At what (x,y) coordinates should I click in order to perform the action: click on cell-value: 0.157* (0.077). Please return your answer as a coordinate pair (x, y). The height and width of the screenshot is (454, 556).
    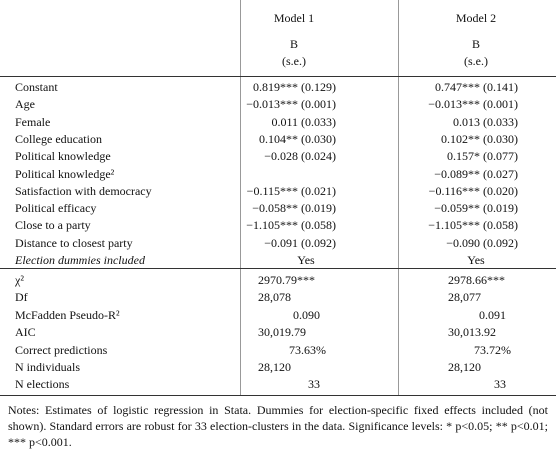
    Looking at the image, I should click on (482, 156).